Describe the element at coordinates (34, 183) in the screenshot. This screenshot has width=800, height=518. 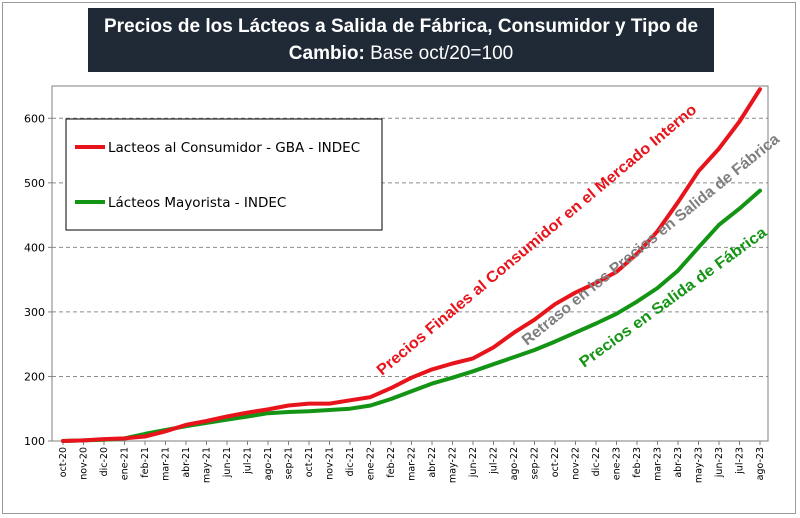
I see `y-tick-label: 500` at that location.